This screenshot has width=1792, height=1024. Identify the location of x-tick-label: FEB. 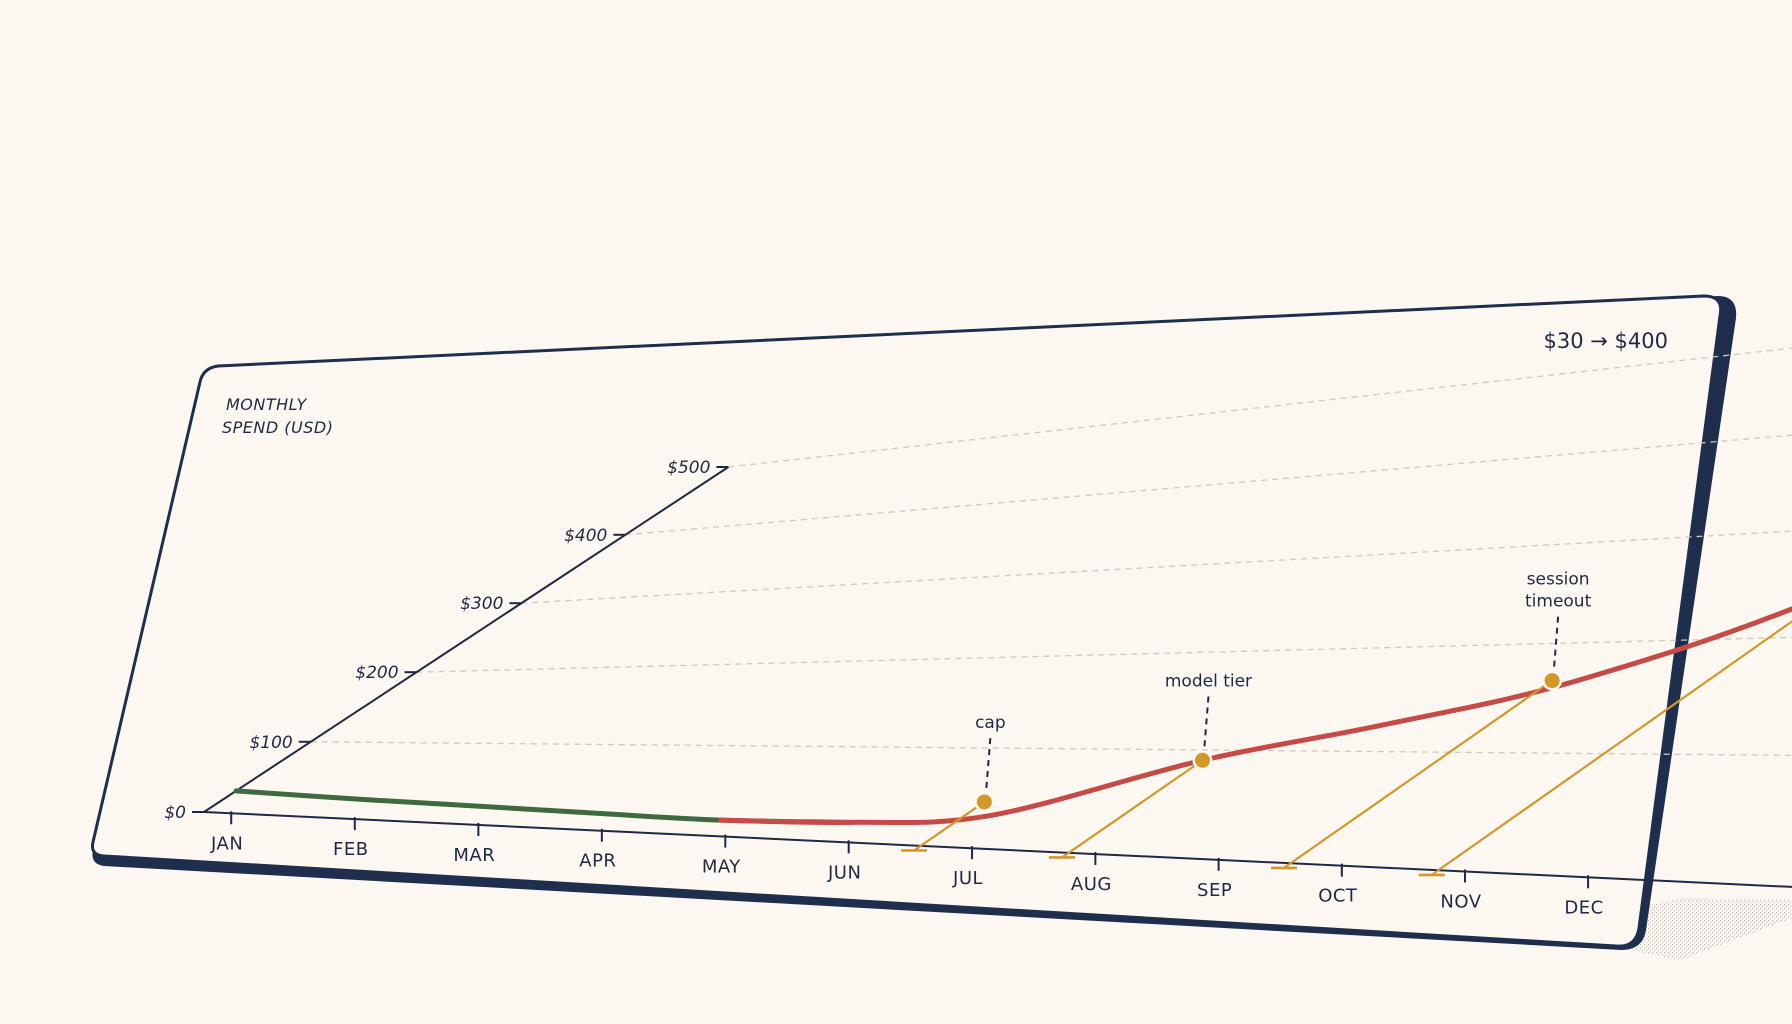
(351, 849).